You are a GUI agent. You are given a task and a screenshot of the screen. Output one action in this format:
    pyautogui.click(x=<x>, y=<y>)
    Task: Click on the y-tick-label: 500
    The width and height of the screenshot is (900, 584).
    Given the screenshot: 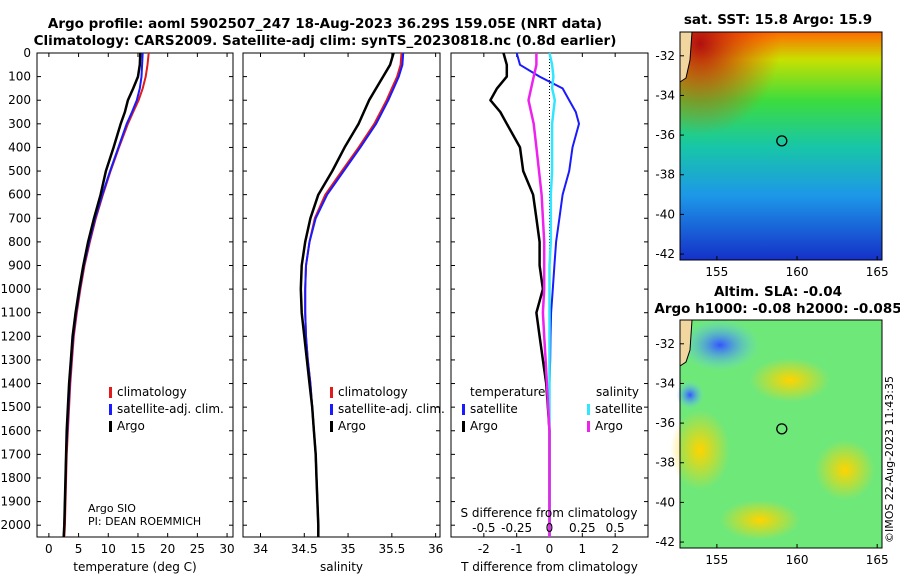 What is the action you would take?
    pyautogui.click(x=19, y=171)
    